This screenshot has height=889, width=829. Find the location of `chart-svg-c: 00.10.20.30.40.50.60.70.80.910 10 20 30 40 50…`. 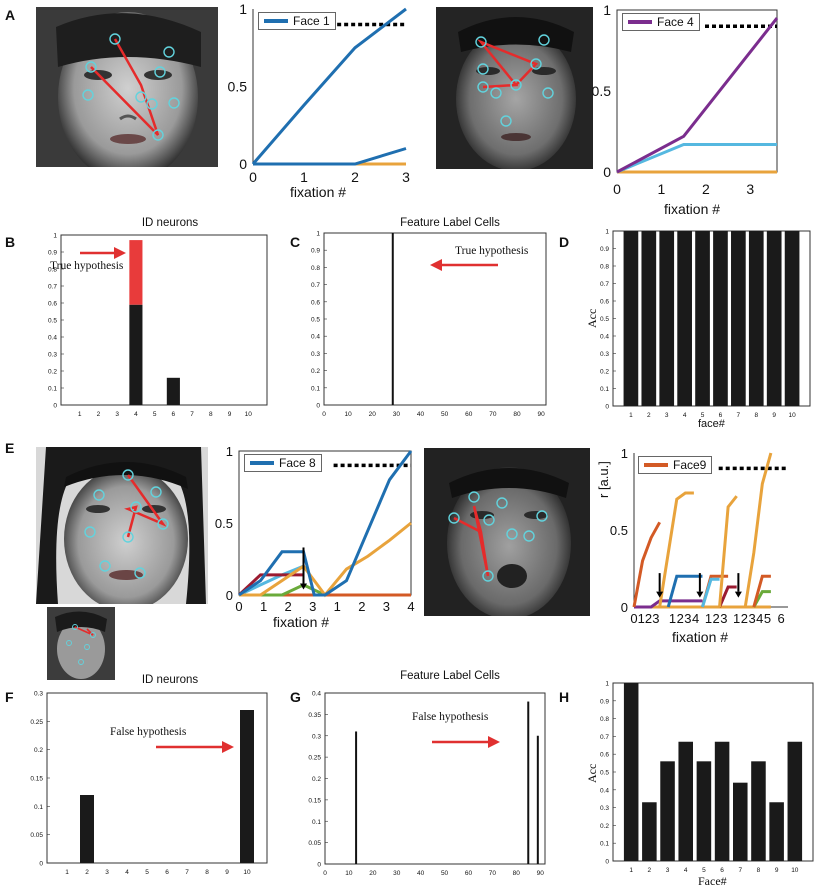

chart-svg-c: 00.10.20.30.40.50.60.70.80.910 10 20 30 40 50… is located at coordinates (429, 324).